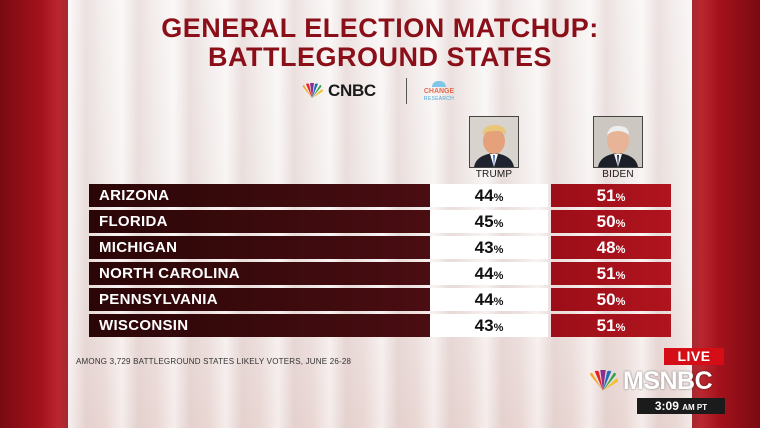 This screenshot has width=760, height=428. What do you see at coordinates (695, 407) in the screenshot?
I see `clock-ampm: AM PT` at bounding box center [695, 407].